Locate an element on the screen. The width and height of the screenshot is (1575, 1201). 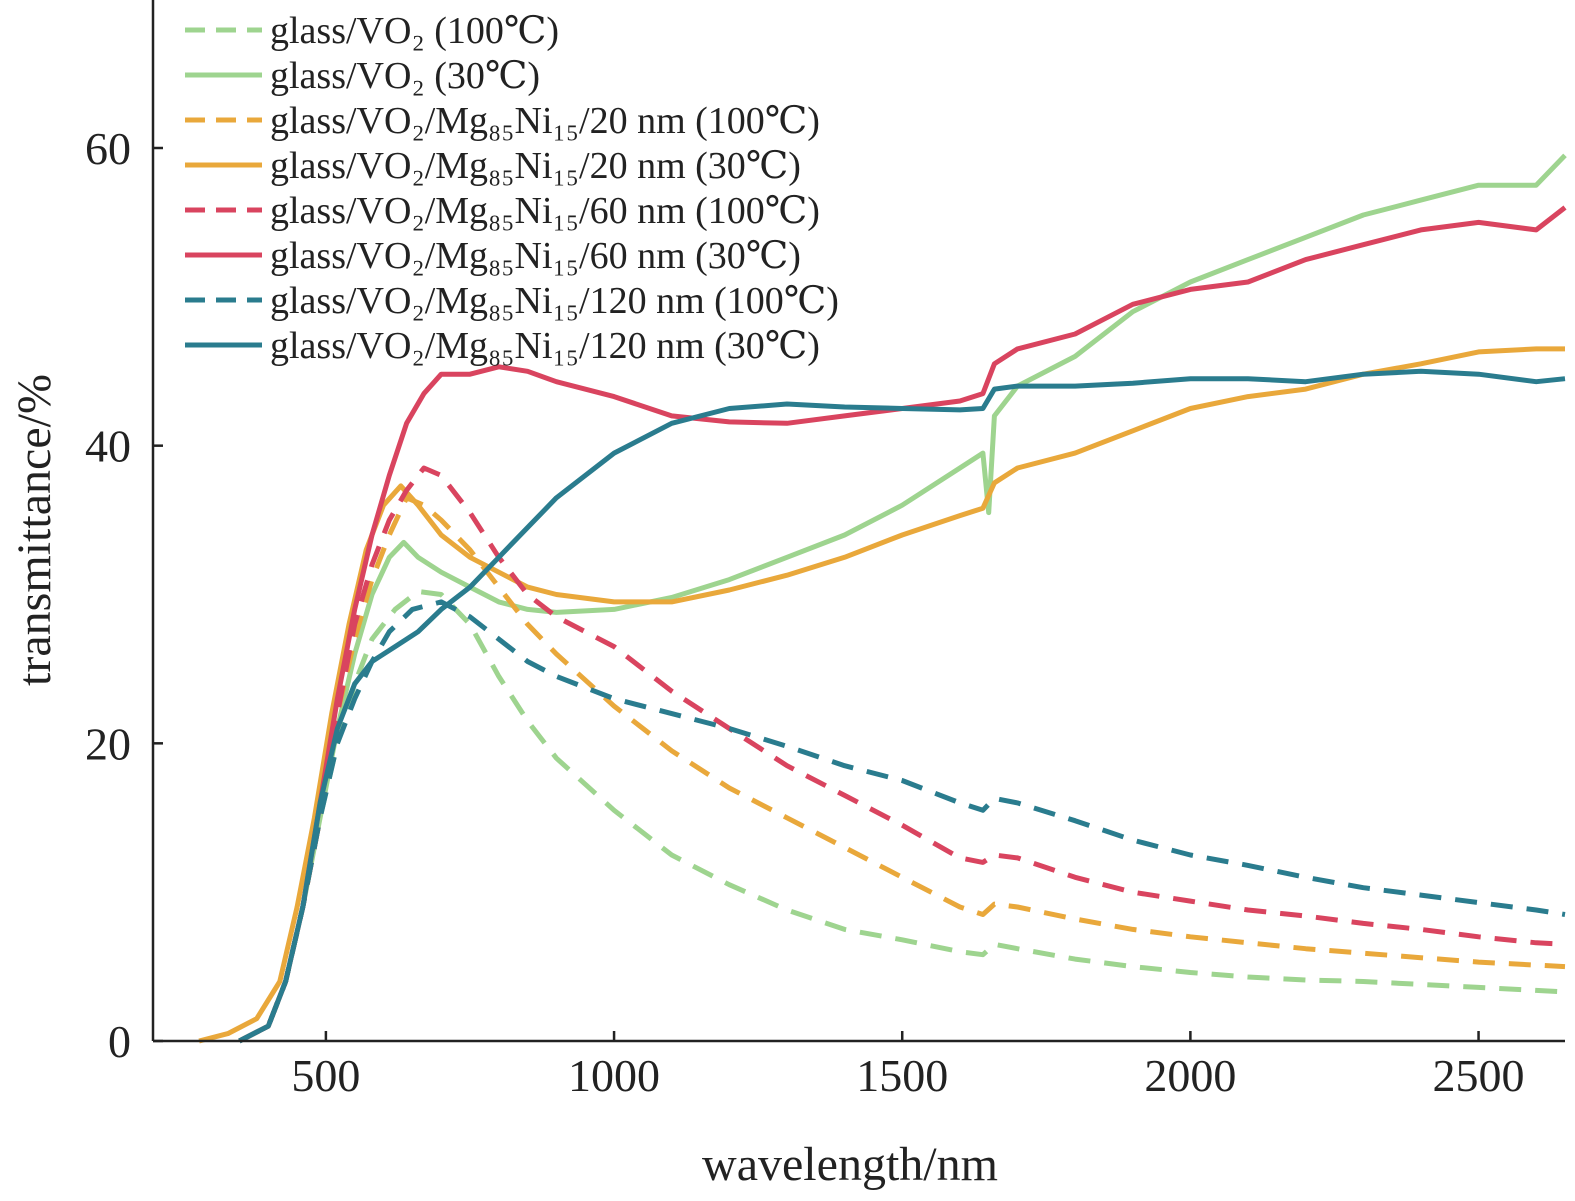
legend-label-4: glass/VO₂/Mg₈₅Ni₁₅/20 nm (30℃) is located at coordinates (535, 166).